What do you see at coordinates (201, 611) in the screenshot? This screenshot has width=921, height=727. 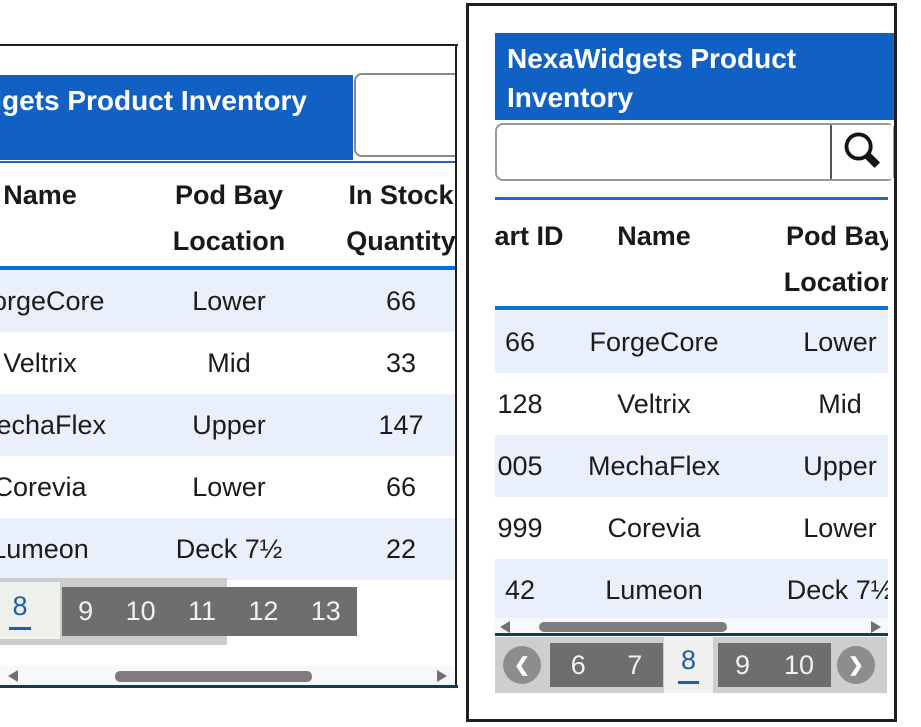 I see `page-button: 11` at bounding box center [201, 611].